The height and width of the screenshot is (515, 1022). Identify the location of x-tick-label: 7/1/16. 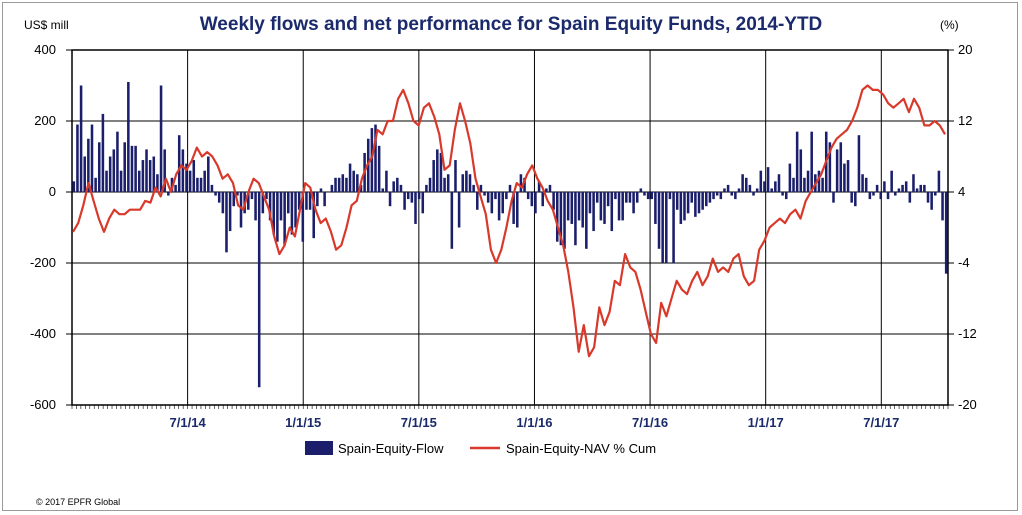
(650, 422).